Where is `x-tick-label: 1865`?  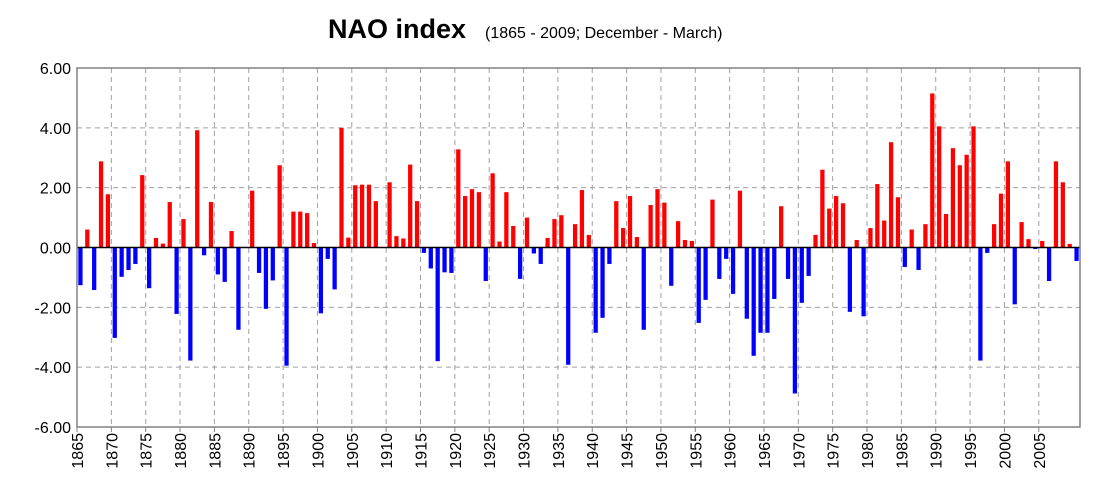
x-tick-label: 1865 is located at coordinates (78, 451).